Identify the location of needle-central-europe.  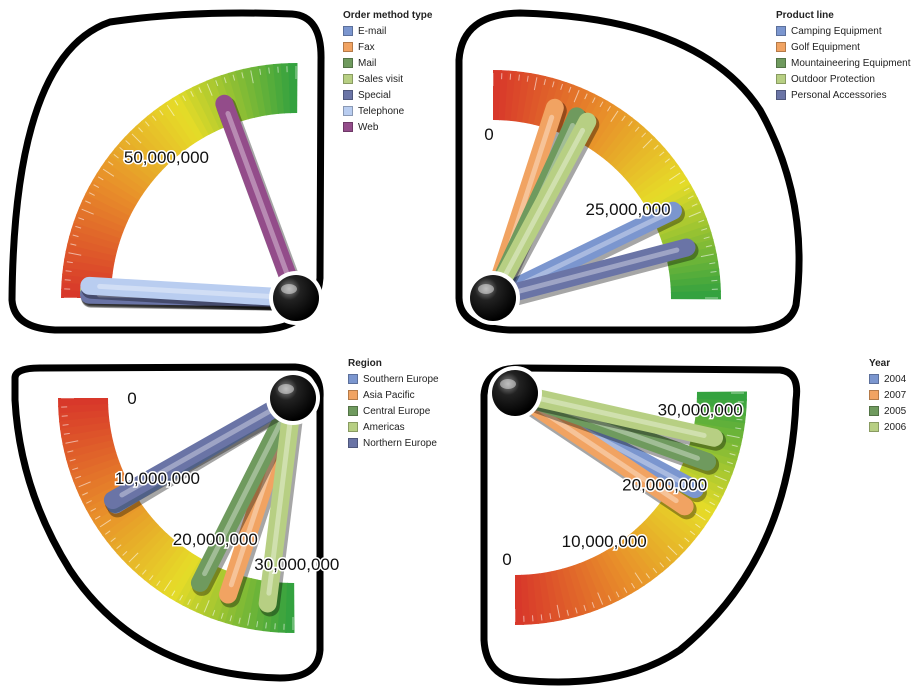
(247, 492).